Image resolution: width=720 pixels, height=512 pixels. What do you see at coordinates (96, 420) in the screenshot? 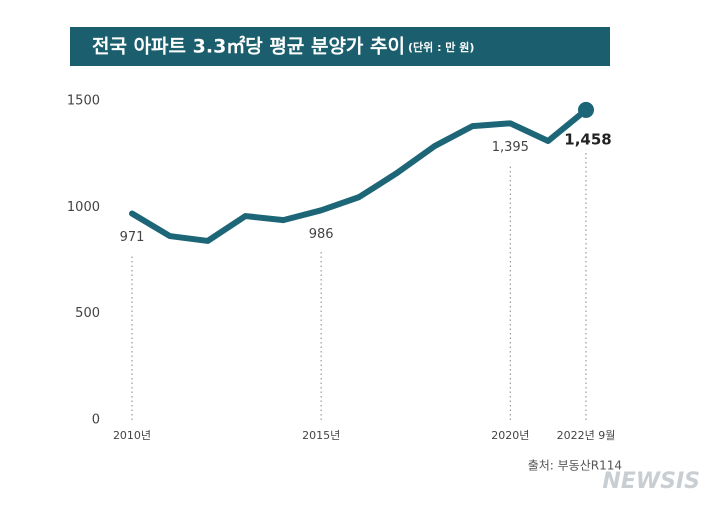
I see `y-tick-label: 0` at bounding box center [96, 420].